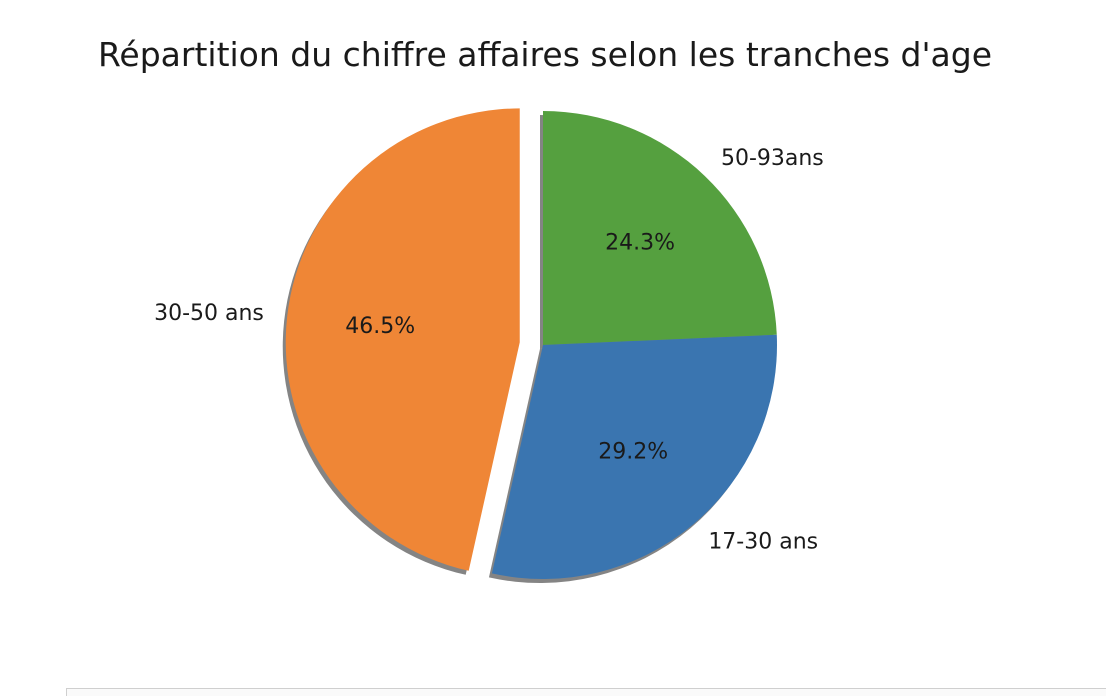 Image resolution: width=1106 pixels, height=696 pixels. Describe the element at coordinates (380, 326) in the screenshot. I see `slice-percent-30-50-ans: 46.5%` at that location.